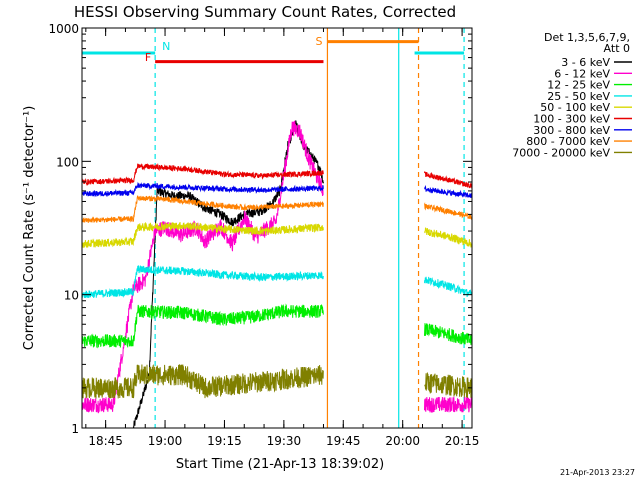 This screenshot has height=484, width=640. What do you see at coordinates (71, 296) in the screenshot?
I see `y-tick-label-1: 10` at bounding box center [71, 296].